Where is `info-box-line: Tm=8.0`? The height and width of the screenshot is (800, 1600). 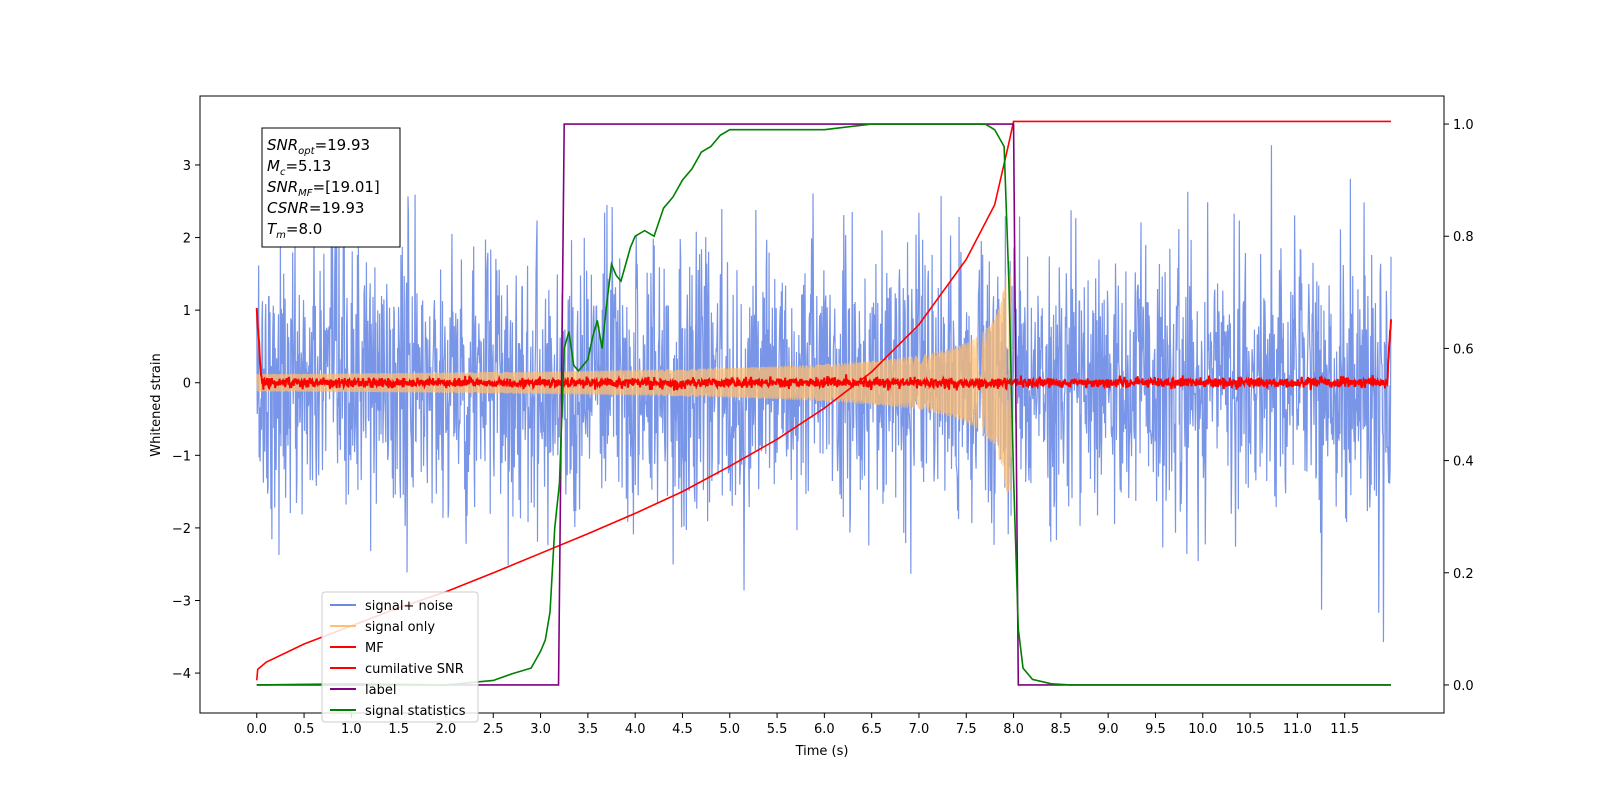
info-box-line: Tm=8.0 is located at coordinates (294, 230).